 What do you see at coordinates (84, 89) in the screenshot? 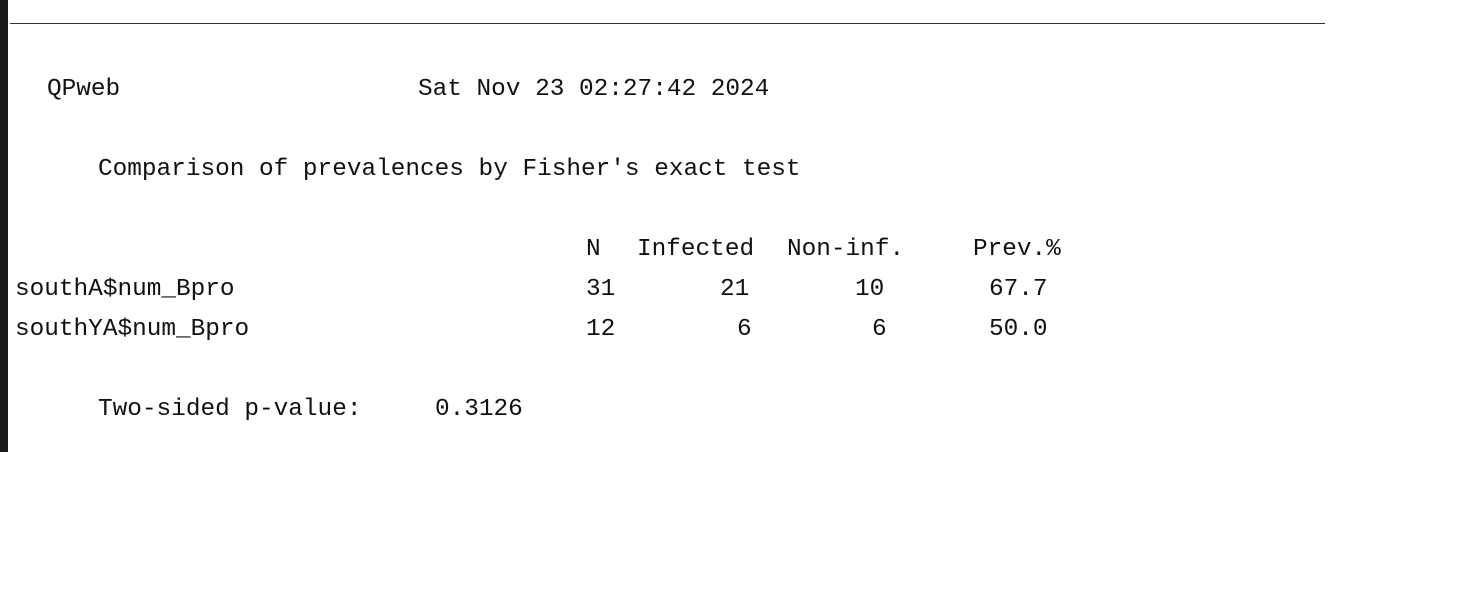
I see `program-name: QPweb` at bounding box center [84, 89].